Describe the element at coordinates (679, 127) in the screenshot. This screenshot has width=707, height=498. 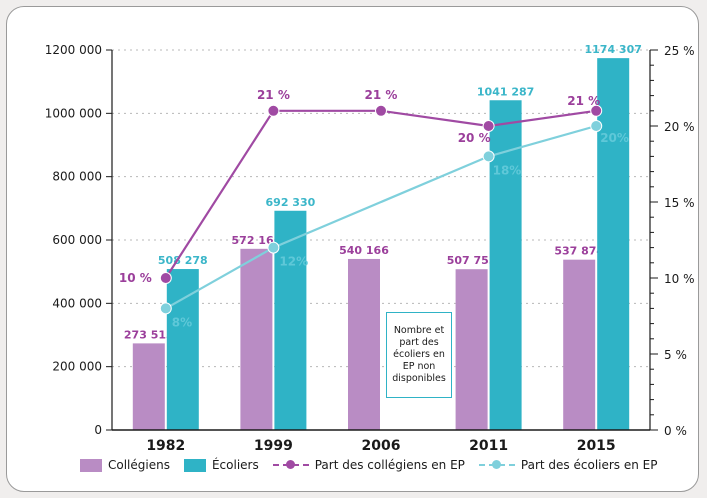
I see `y-right-tick-label: 20 %` at that location.